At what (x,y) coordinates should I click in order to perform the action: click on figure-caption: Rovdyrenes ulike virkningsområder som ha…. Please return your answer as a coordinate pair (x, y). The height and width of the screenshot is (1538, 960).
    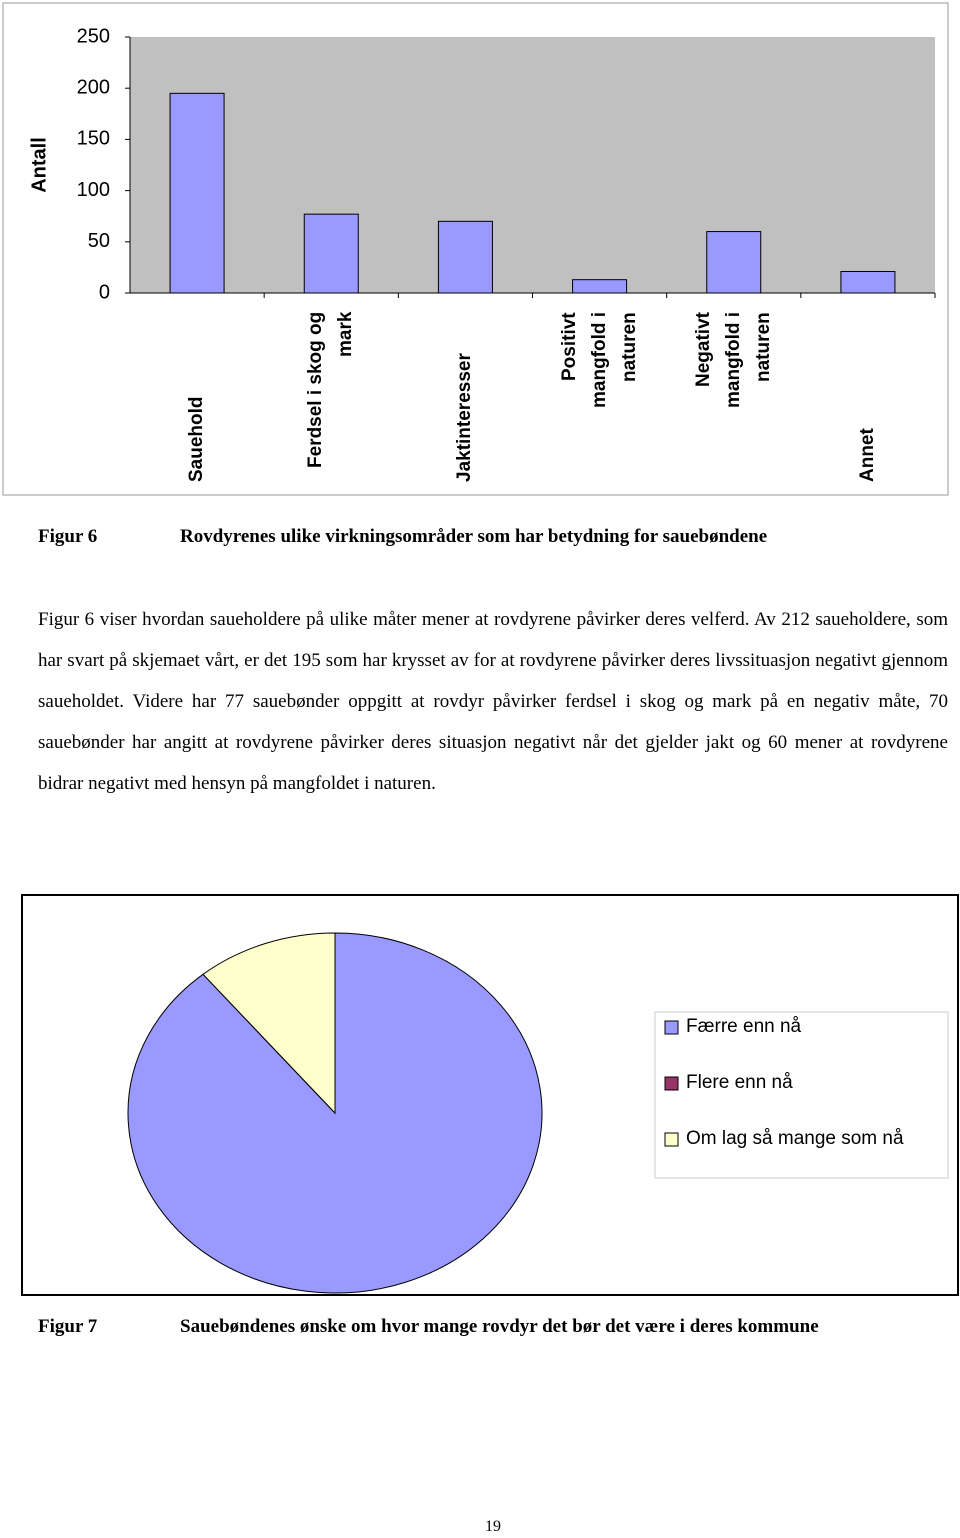
    Looking at the image, I should click on (474, 536).